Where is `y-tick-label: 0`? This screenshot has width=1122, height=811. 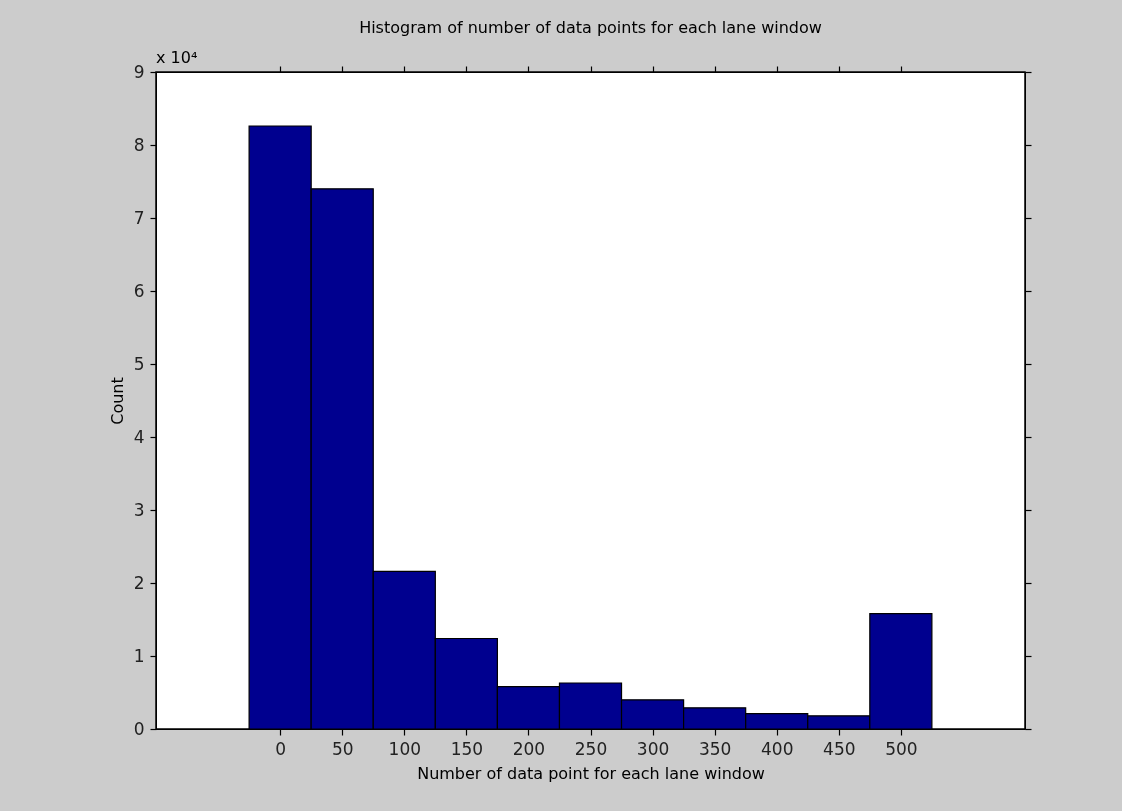 y-tick-label: 0 is located at coordinates (139, 728).